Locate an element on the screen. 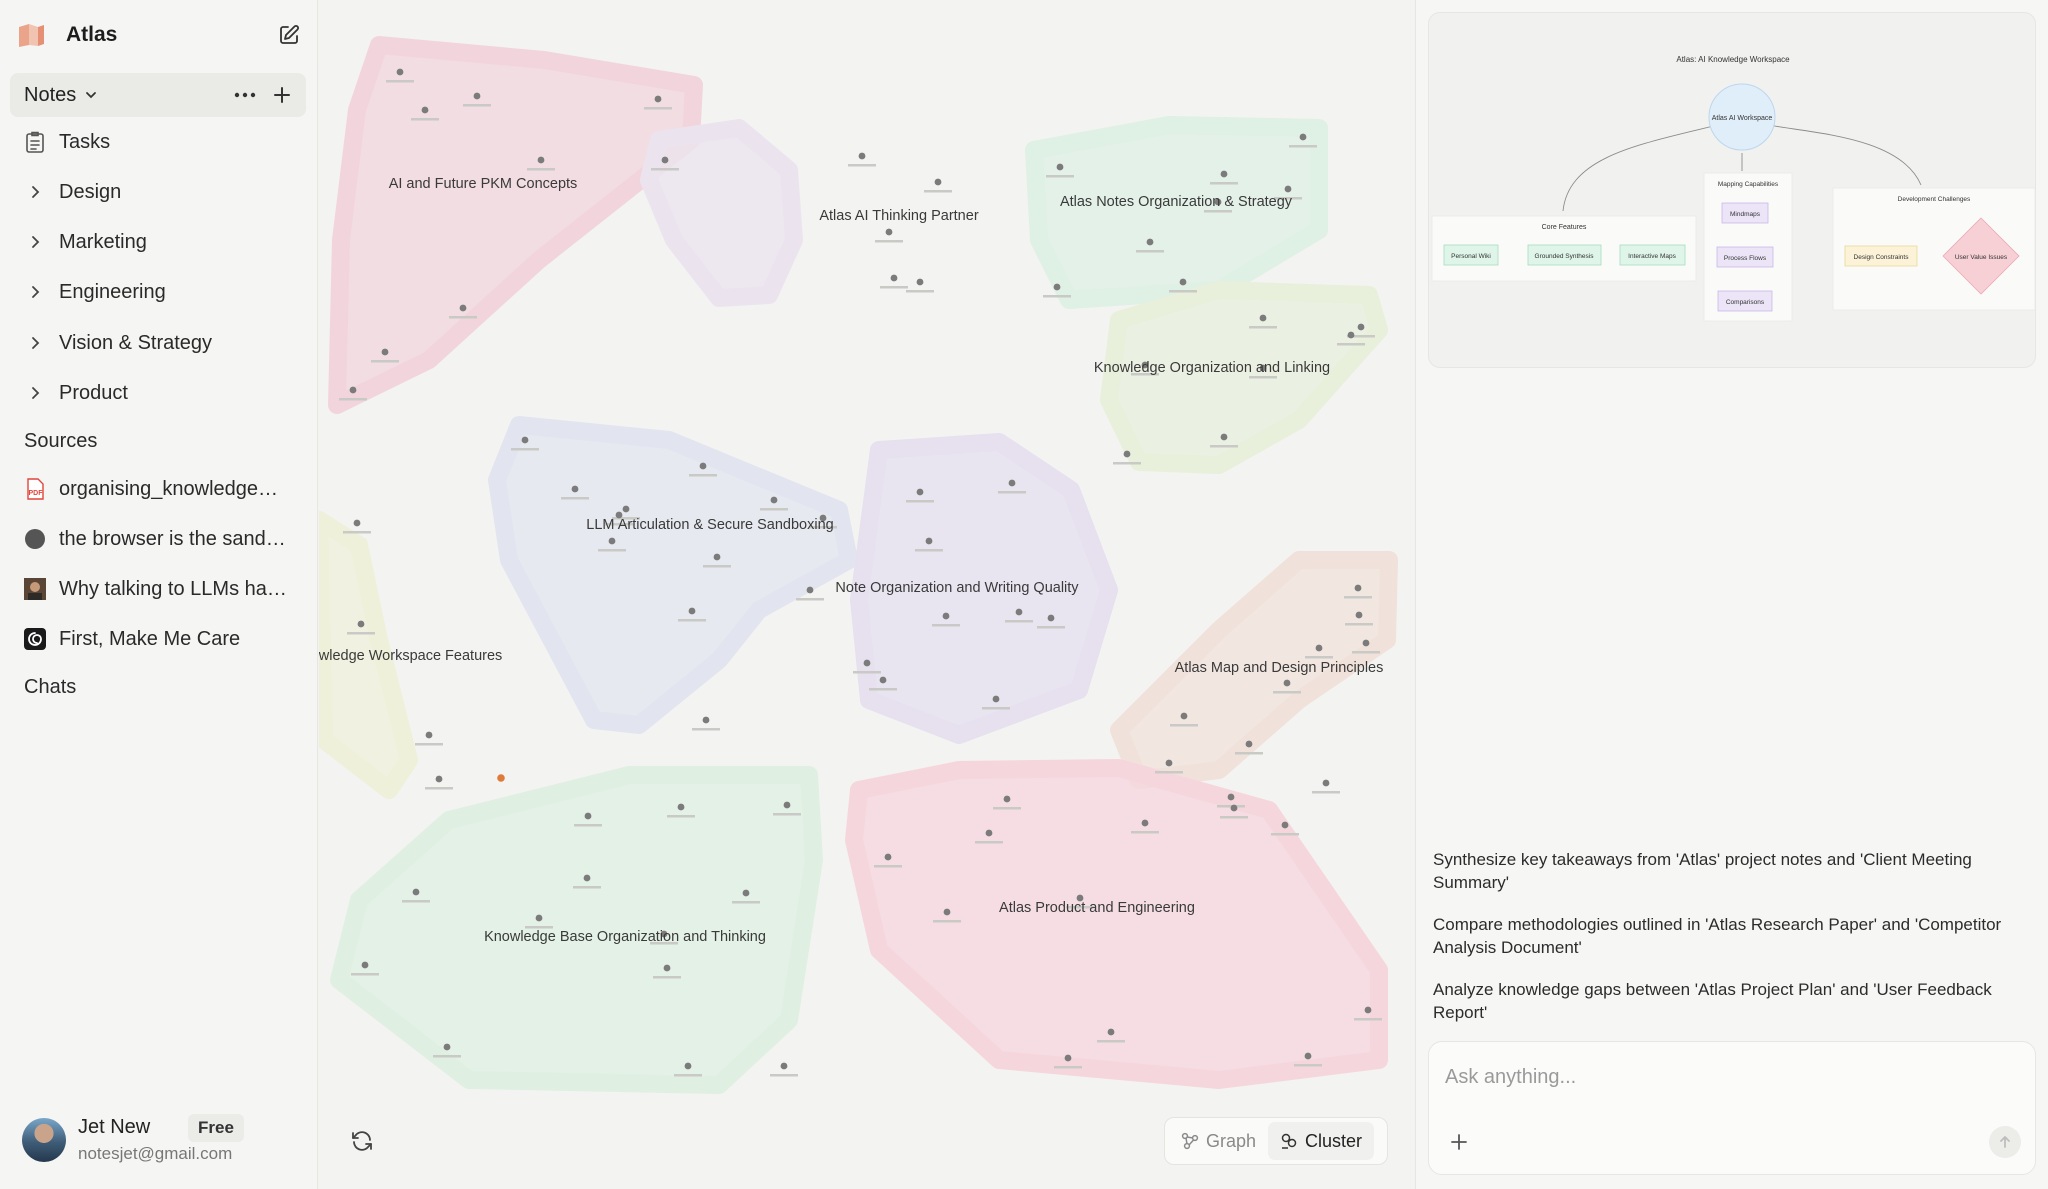  cluster-label: Note Organization and Writing Quality is located at coordinates (957, 588).